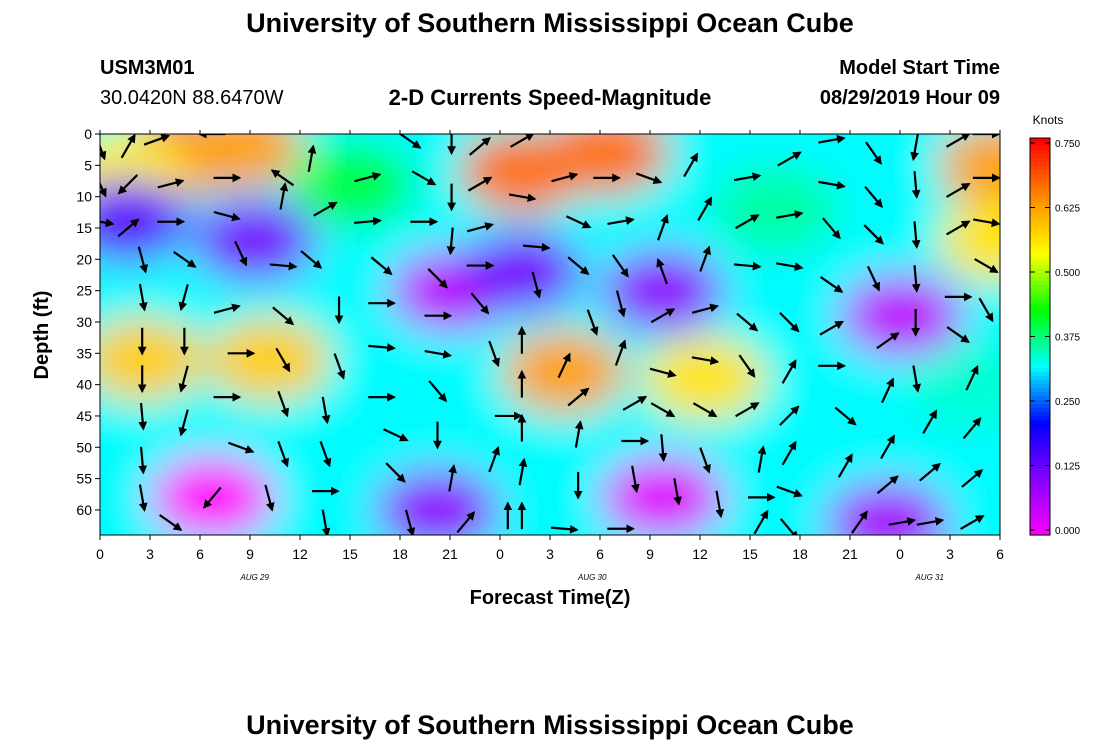  Describe the element at coordinates (254, 577) in the screenshot. I see `date-label: AUG 29` at that location.